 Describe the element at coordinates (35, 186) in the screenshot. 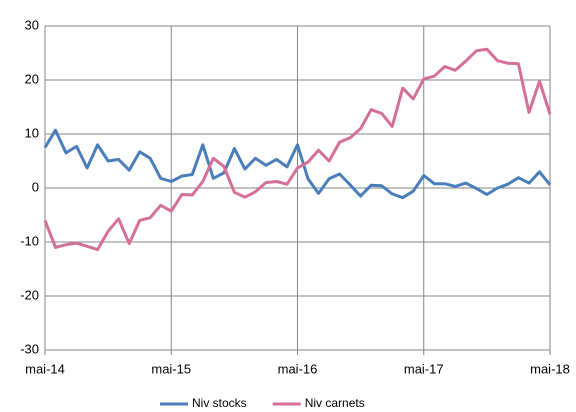

I see `y-tick-label: 0` at that location.